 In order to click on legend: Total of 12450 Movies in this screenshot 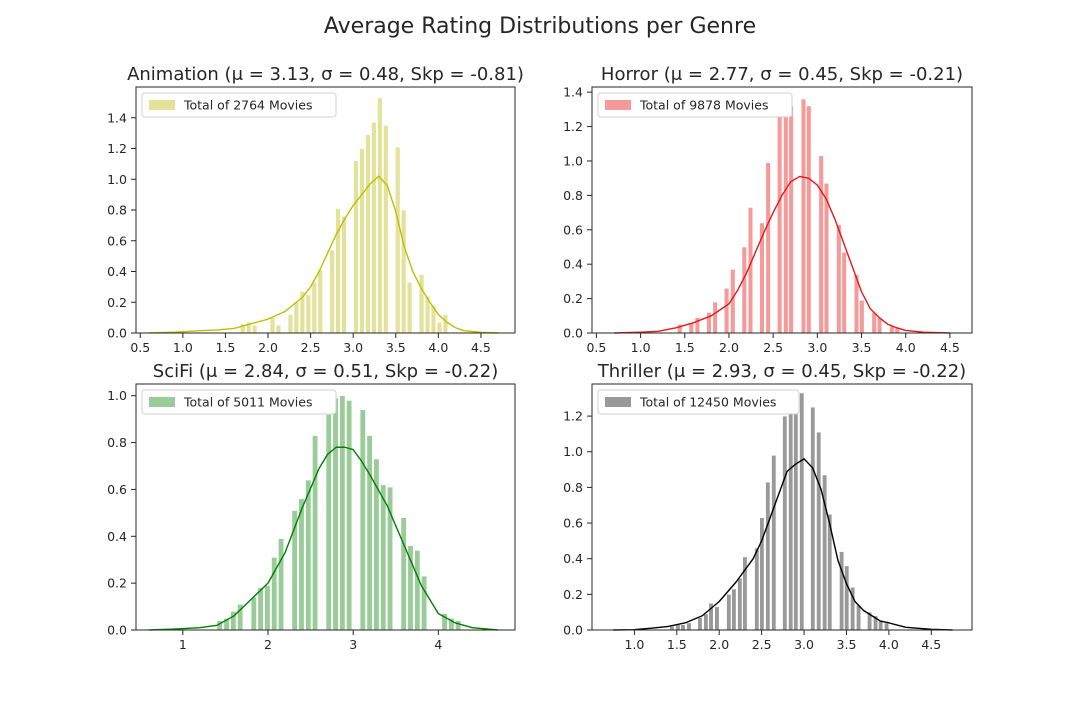, I will do `click(698, 402)`.